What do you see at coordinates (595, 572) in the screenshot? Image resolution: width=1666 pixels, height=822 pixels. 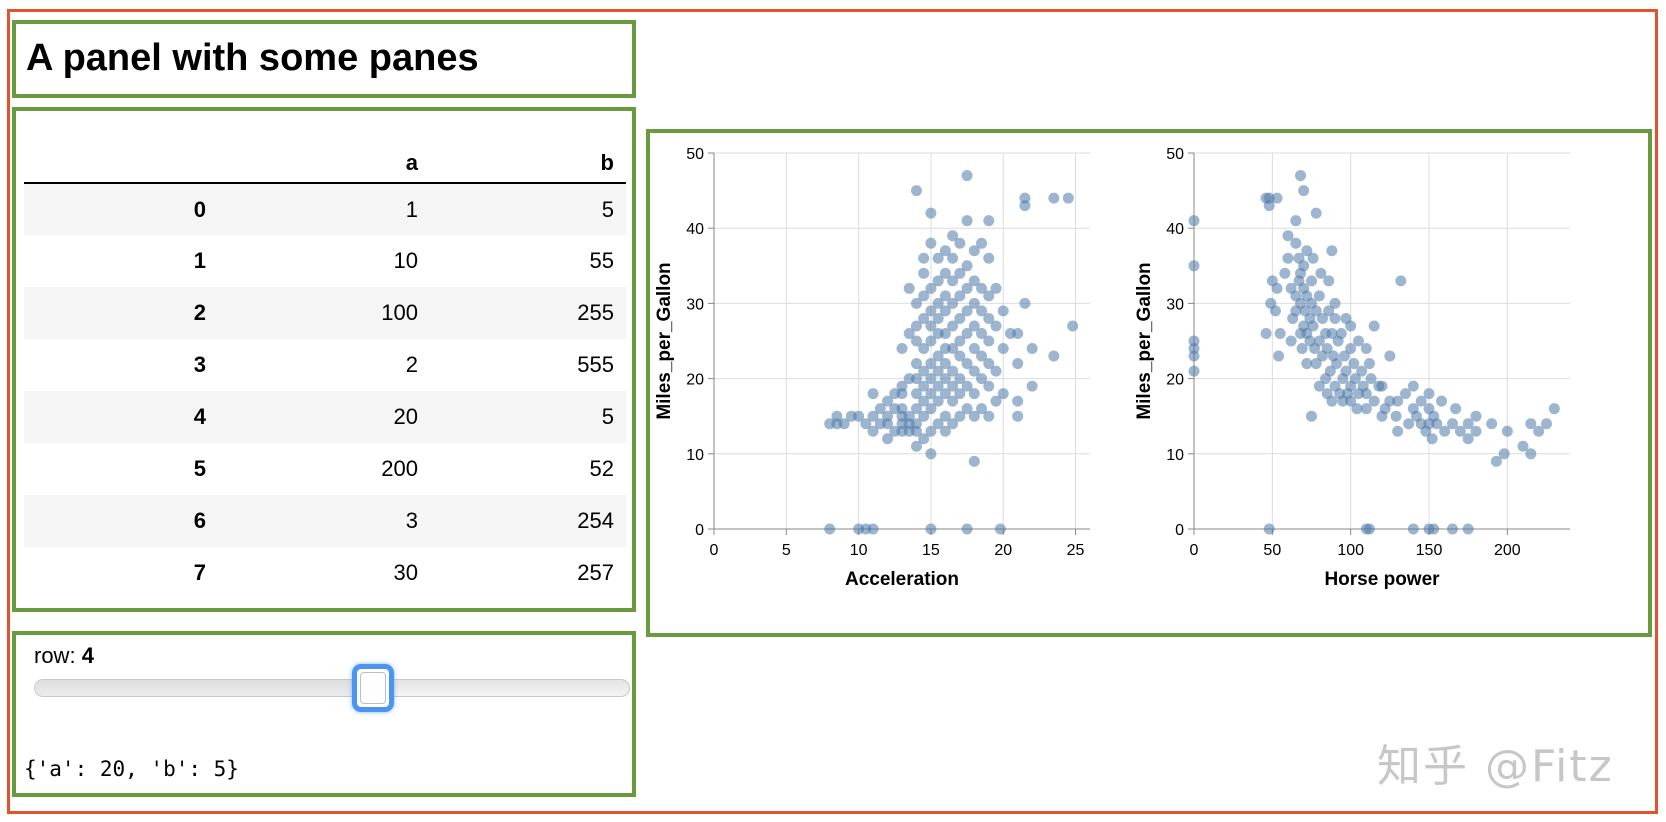 I see `cell-b: 257` at bounding box center [595, 572].